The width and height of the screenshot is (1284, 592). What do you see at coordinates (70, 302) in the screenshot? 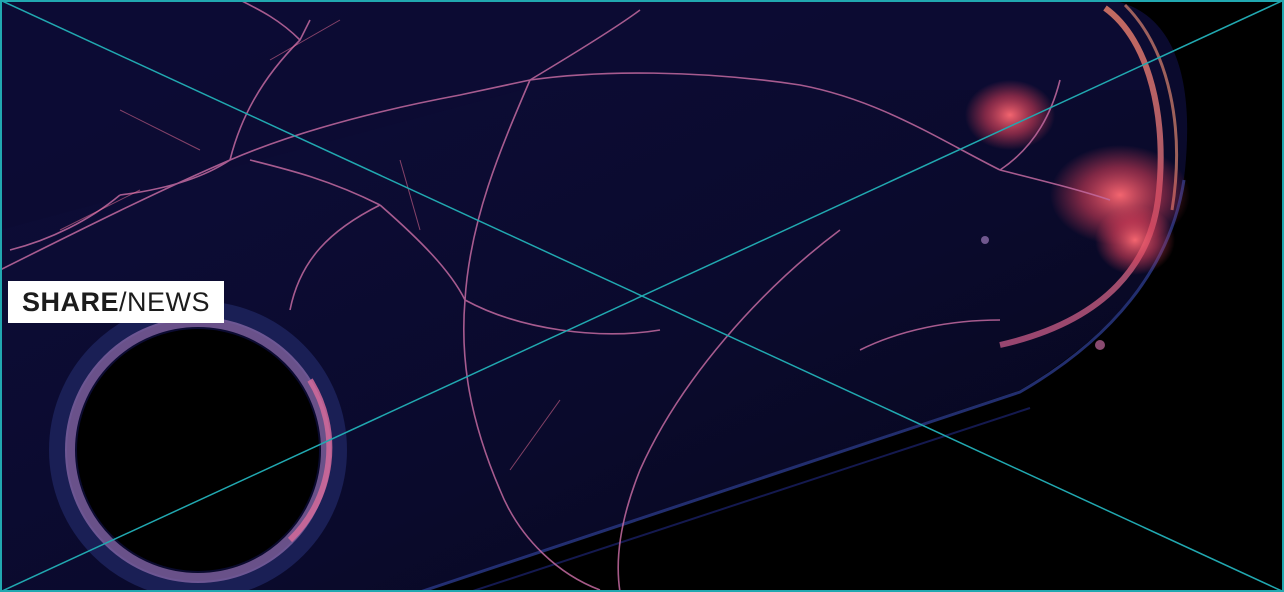
I see `label-word-share: SHARE` at bounding box center [70, 302].